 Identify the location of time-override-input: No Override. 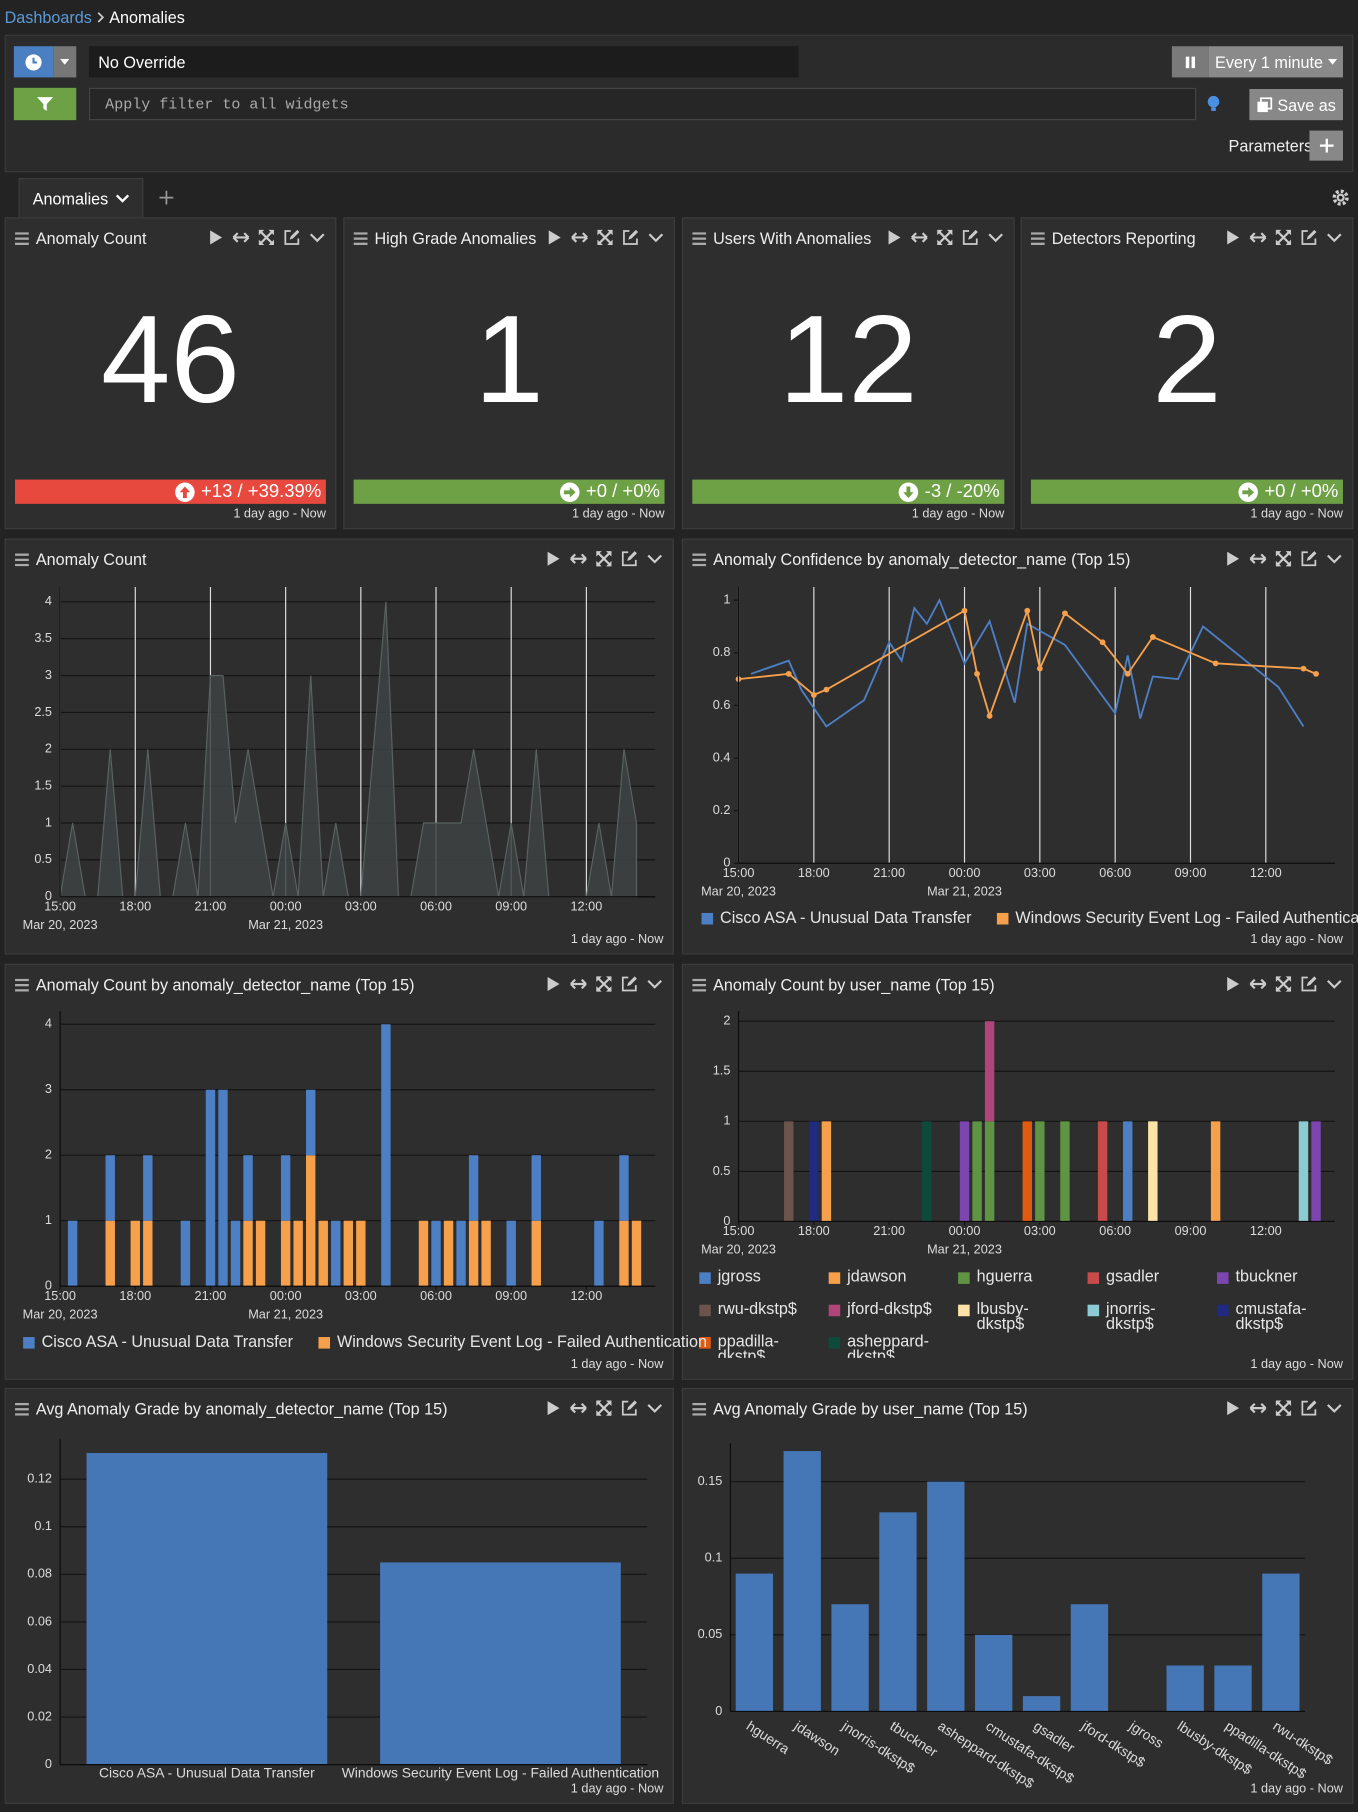
(443, 62).